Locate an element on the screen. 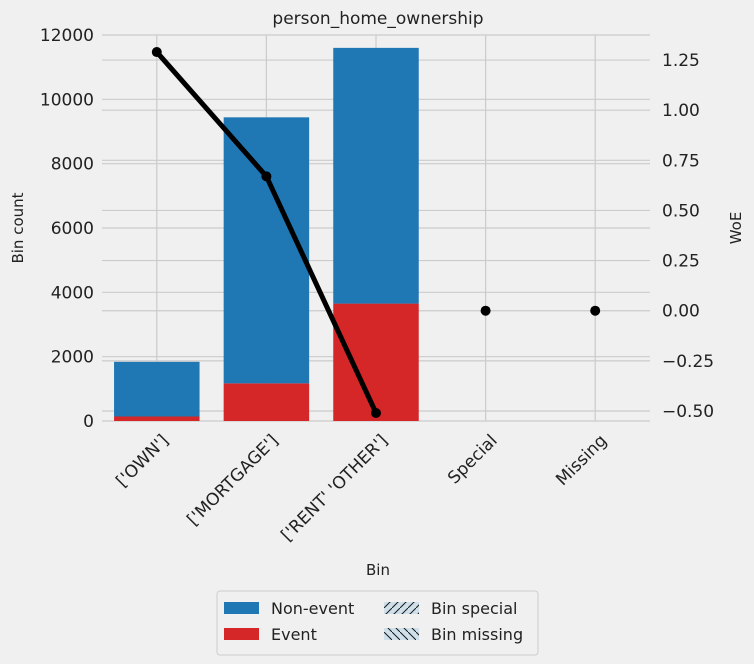  y2-axis-label: WoE is located at coordinates (736, 228).